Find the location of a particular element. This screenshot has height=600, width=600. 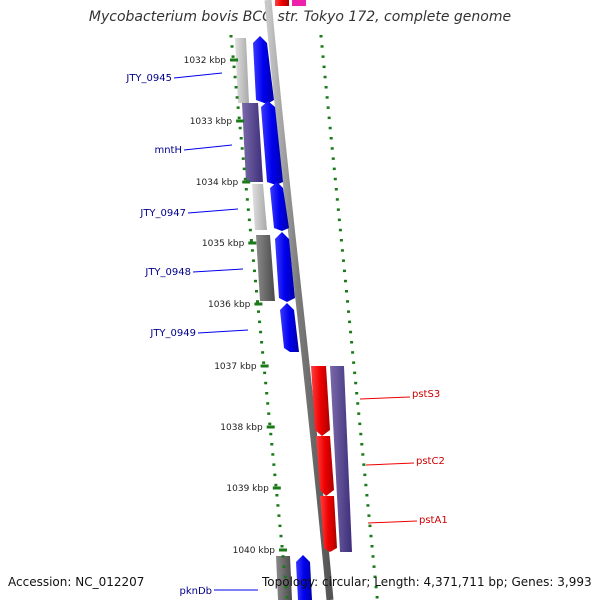

gene-label: JTY_0947 is located at coordinates (162, 213).